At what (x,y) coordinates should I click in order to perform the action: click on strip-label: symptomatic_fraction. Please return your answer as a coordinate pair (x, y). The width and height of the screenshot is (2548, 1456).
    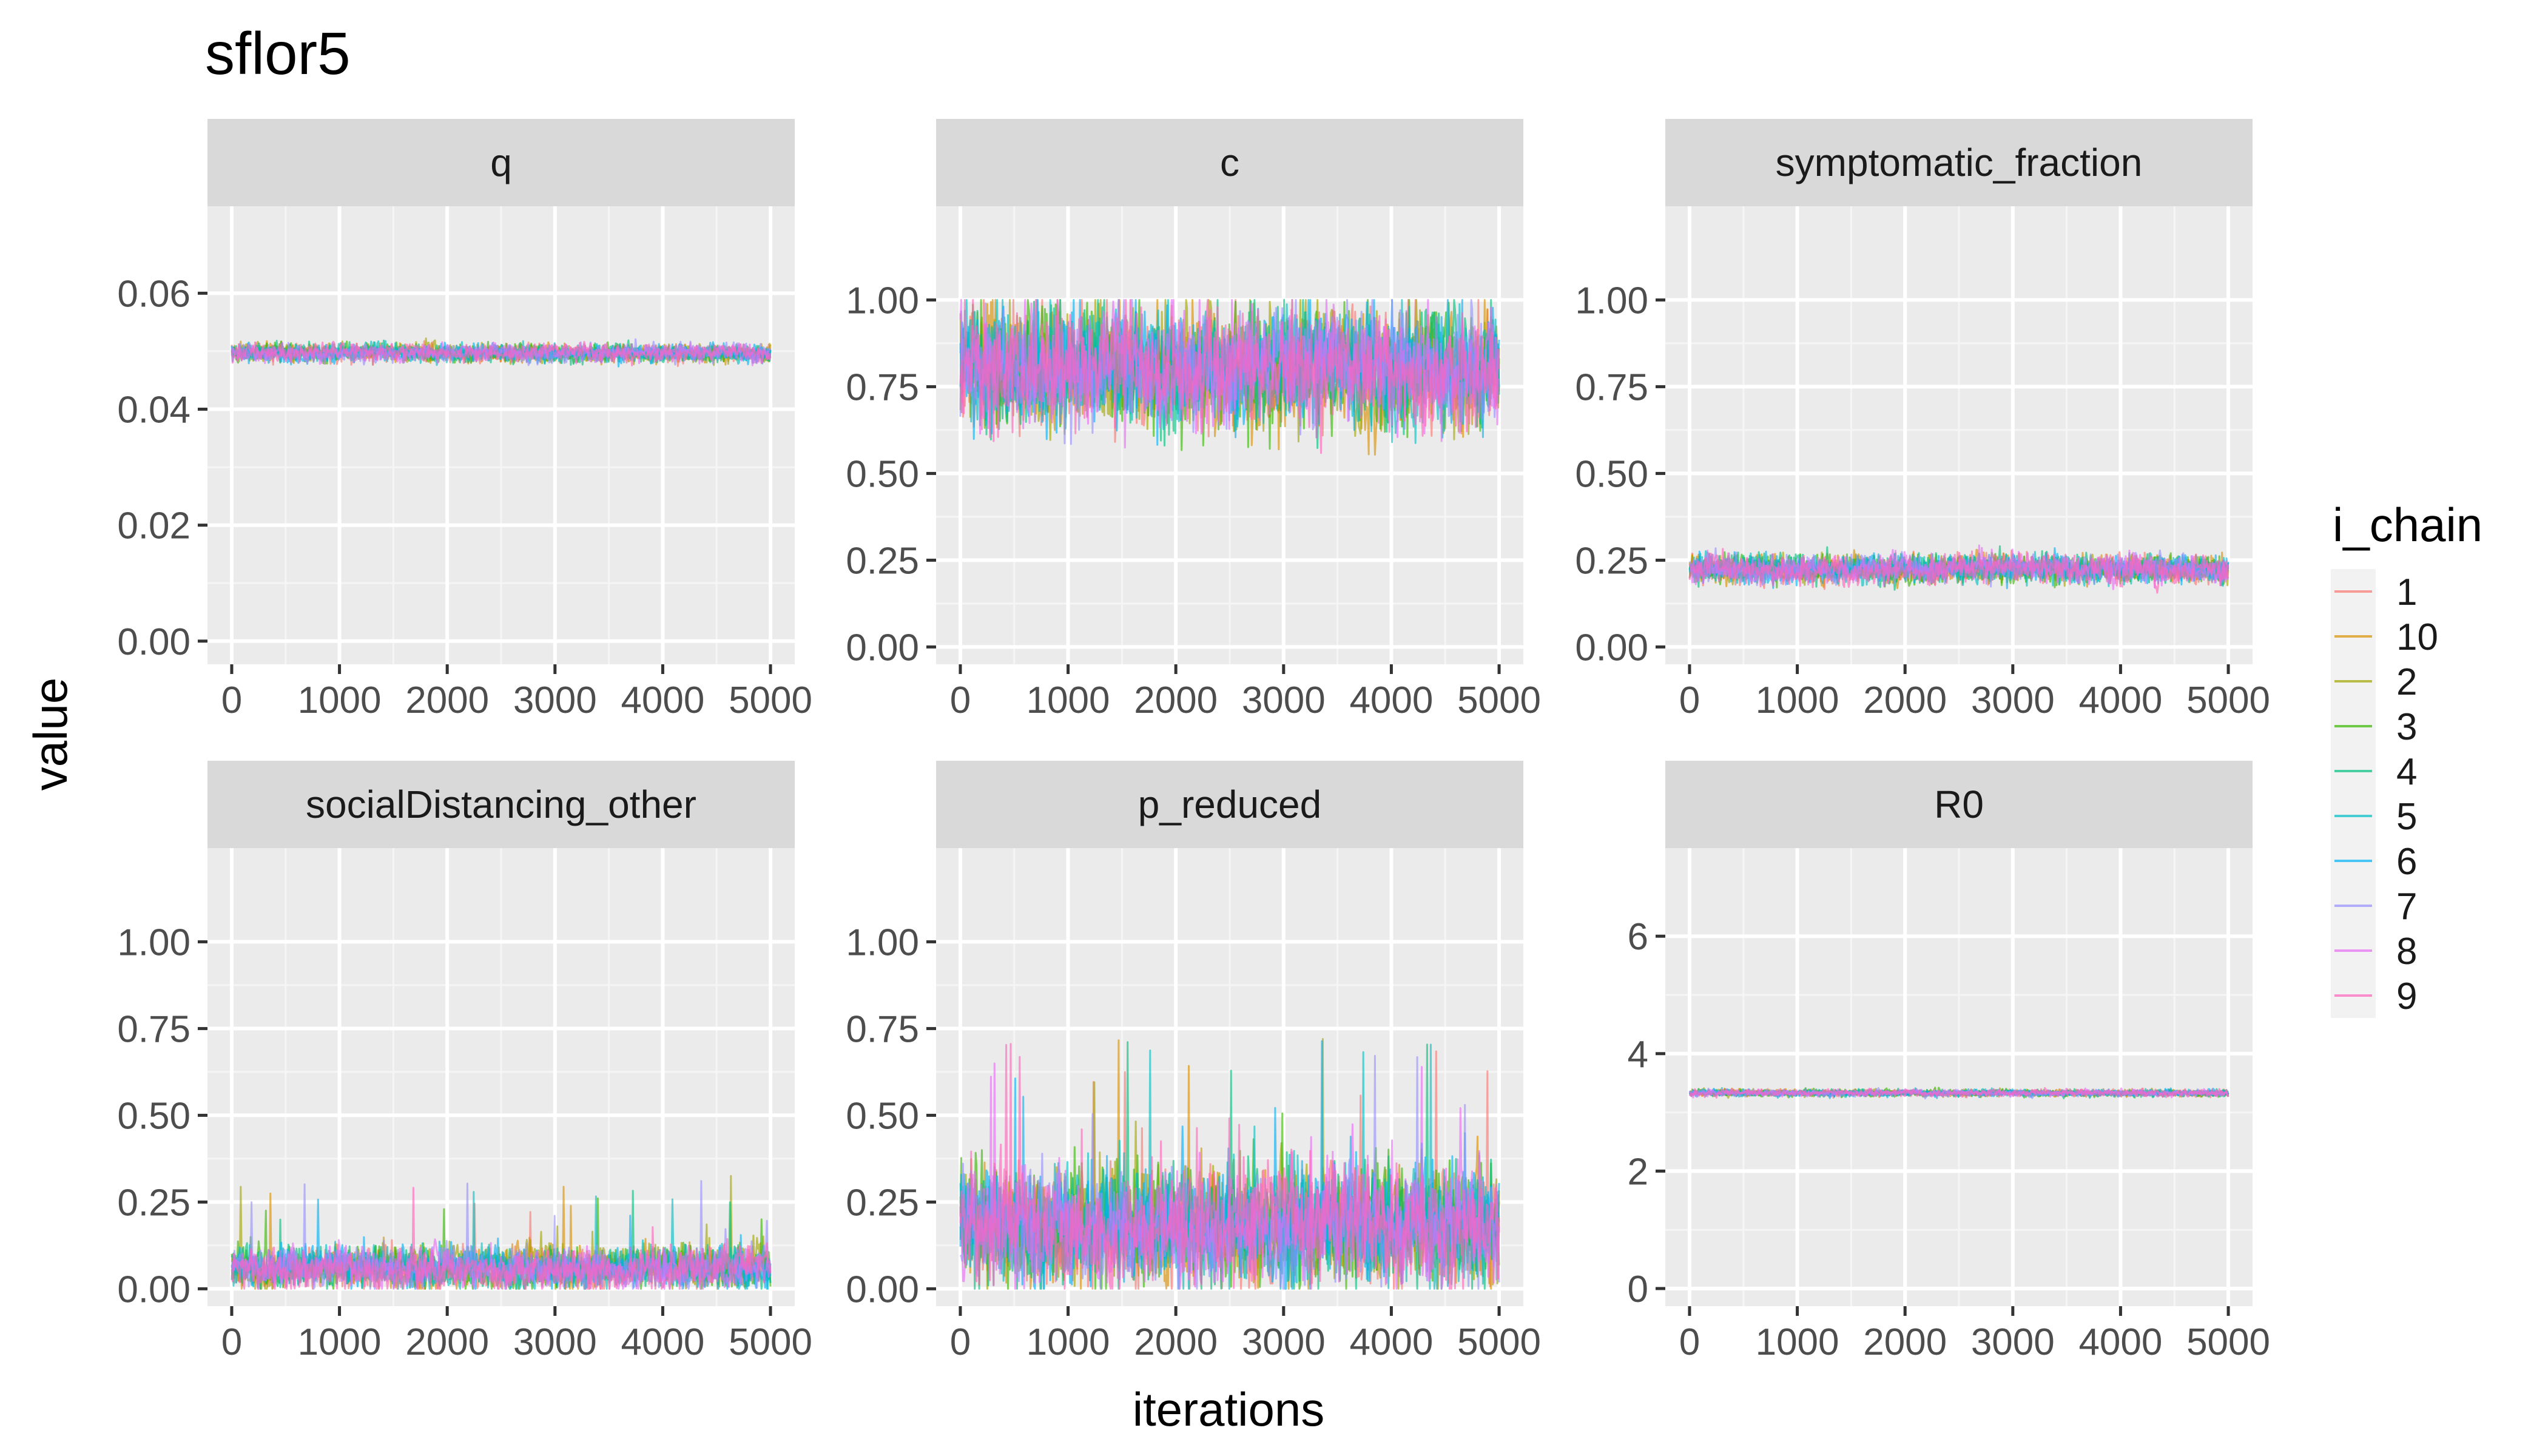
    Looking at the image, I should click on (1959, 162).